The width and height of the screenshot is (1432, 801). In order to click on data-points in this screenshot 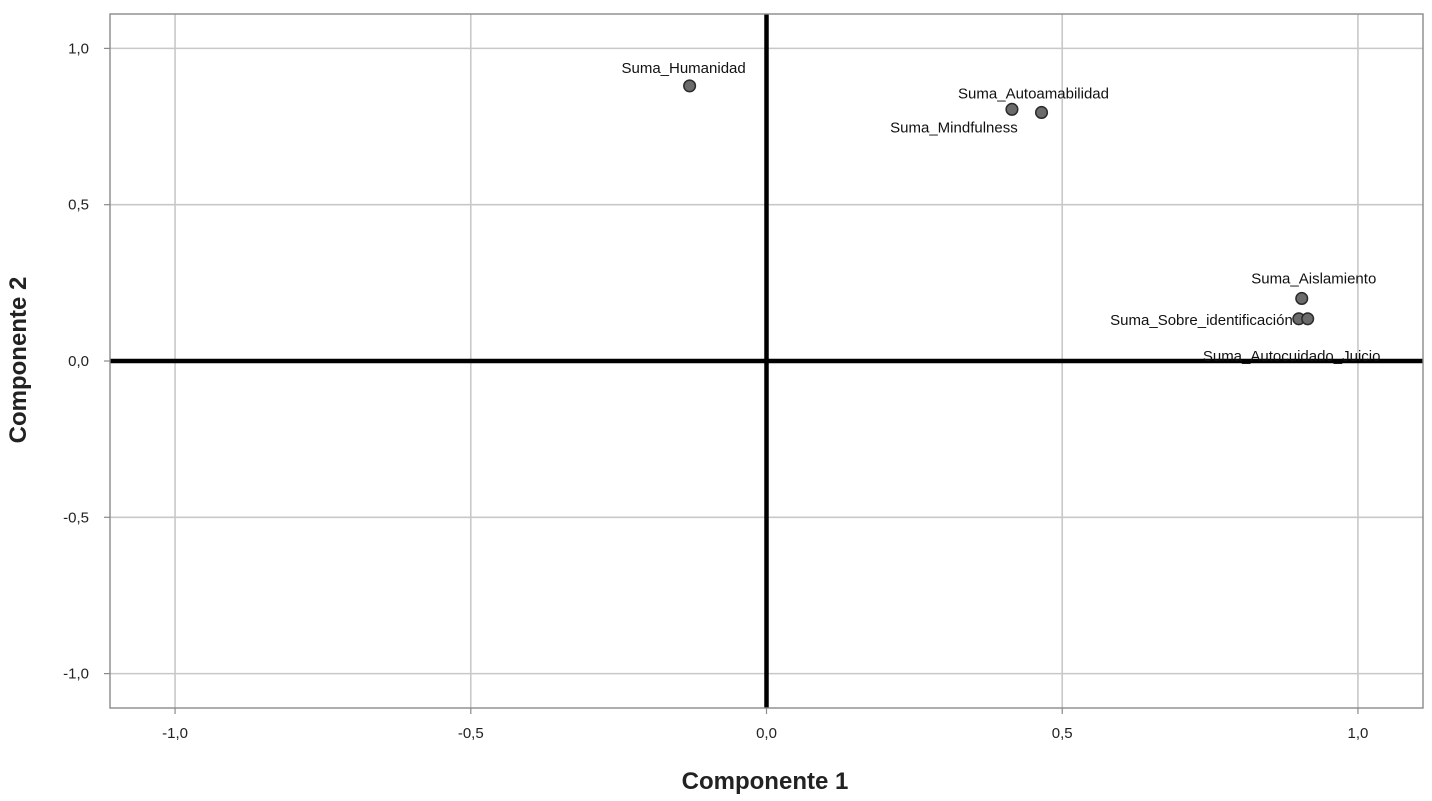, I will do `click(999, 202)`.